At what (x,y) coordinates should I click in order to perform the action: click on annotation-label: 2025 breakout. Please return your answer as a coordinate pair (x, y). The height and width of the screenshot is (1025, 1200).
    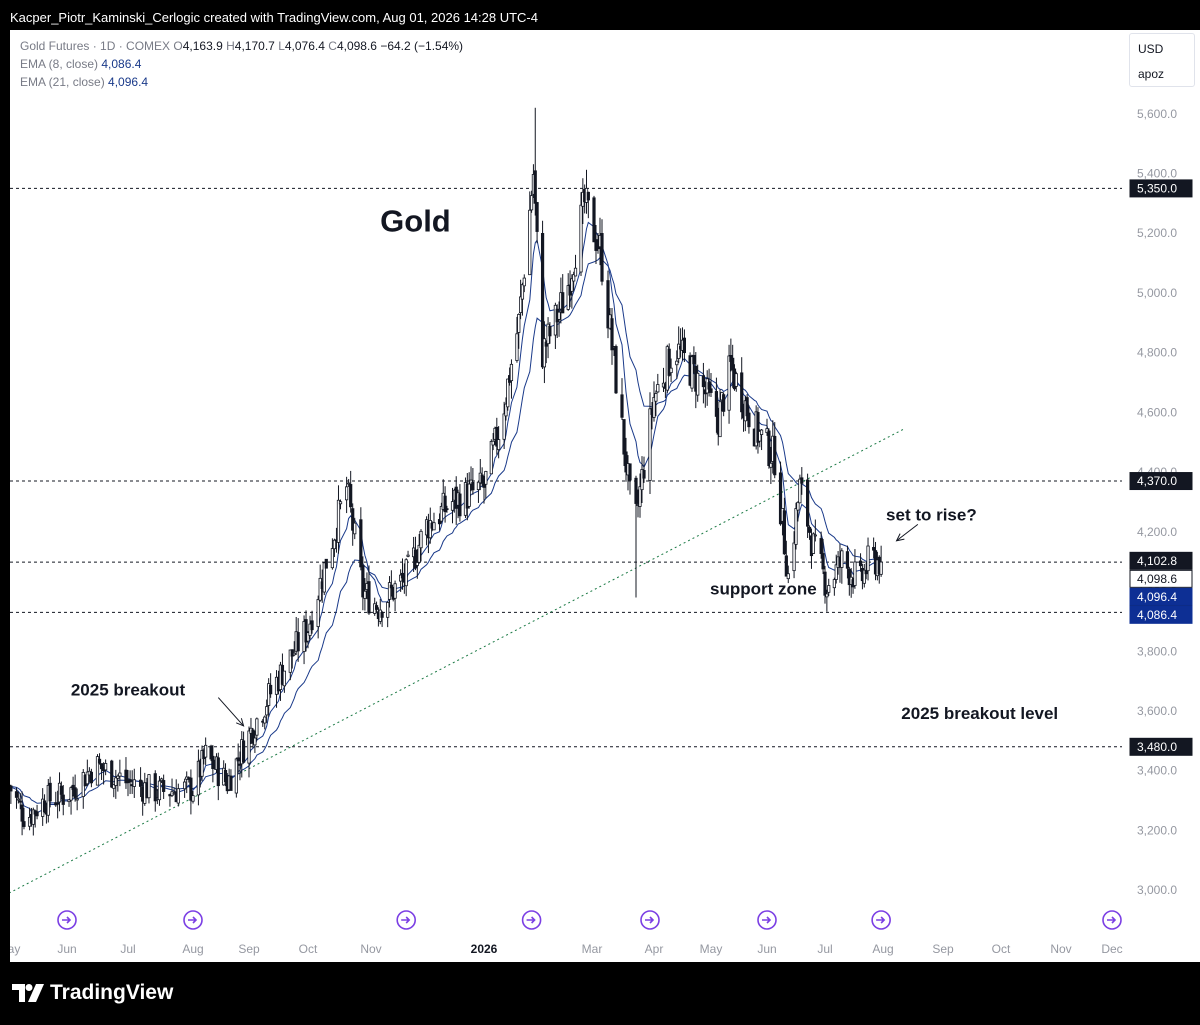
    Looking at the image, I should click on (128, 689).